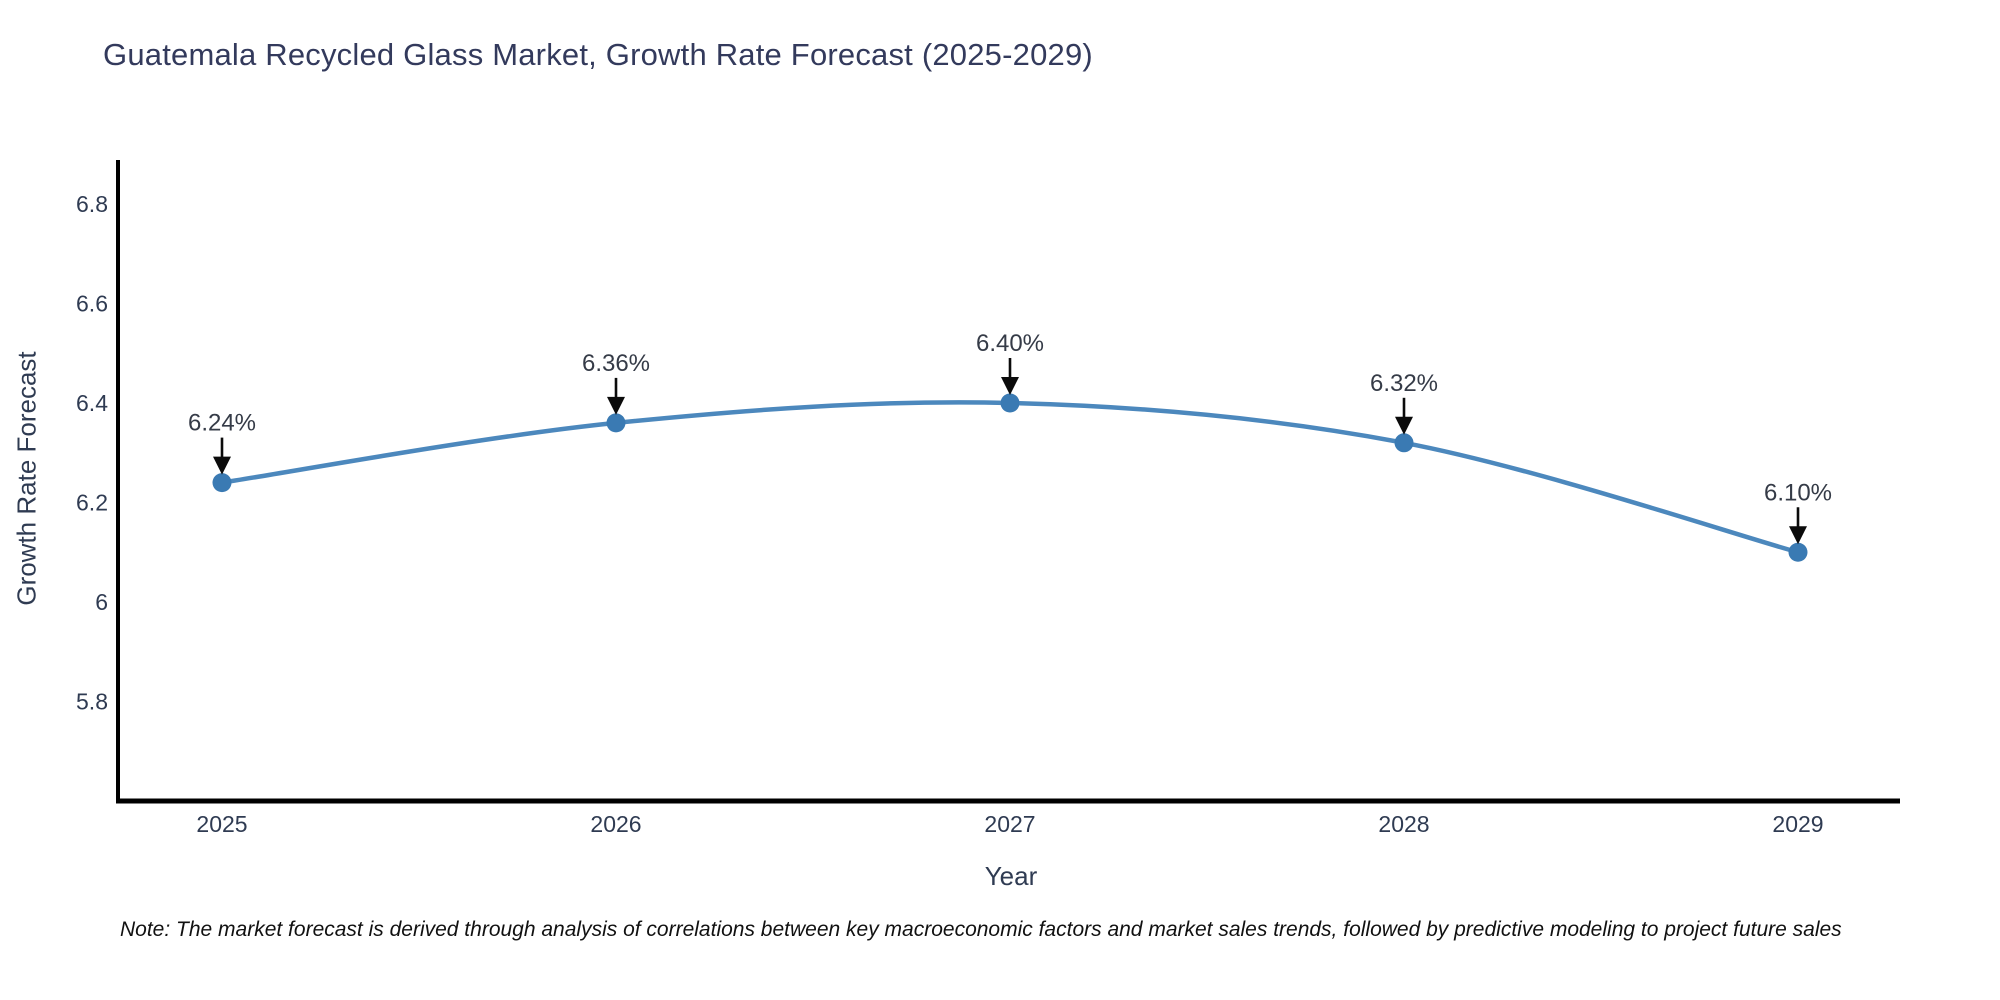 Image resolution: width=2000 pixels, height=1000 pixels. What do you see at coordinates (1010, 343) in the screenshot?
I see `point-value-label: 6.40%` at bounding box center [1010, 343].